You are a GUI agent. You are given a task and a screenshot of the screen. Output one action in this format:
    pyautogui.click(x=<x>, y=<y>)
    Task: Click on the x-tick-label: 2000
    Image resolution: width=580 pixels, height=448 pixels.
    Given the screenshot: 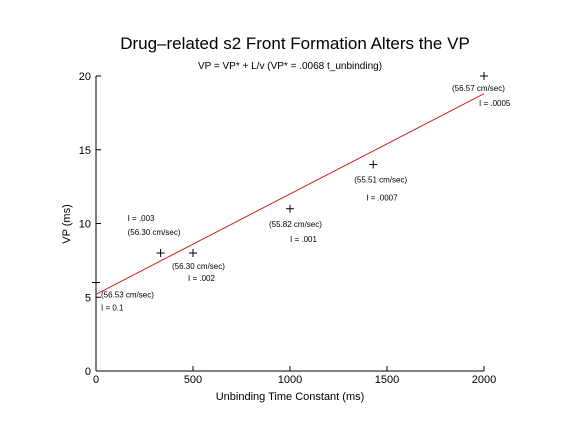 What is the action you would take?
    pyautogui.click(x=484, y=380)
    